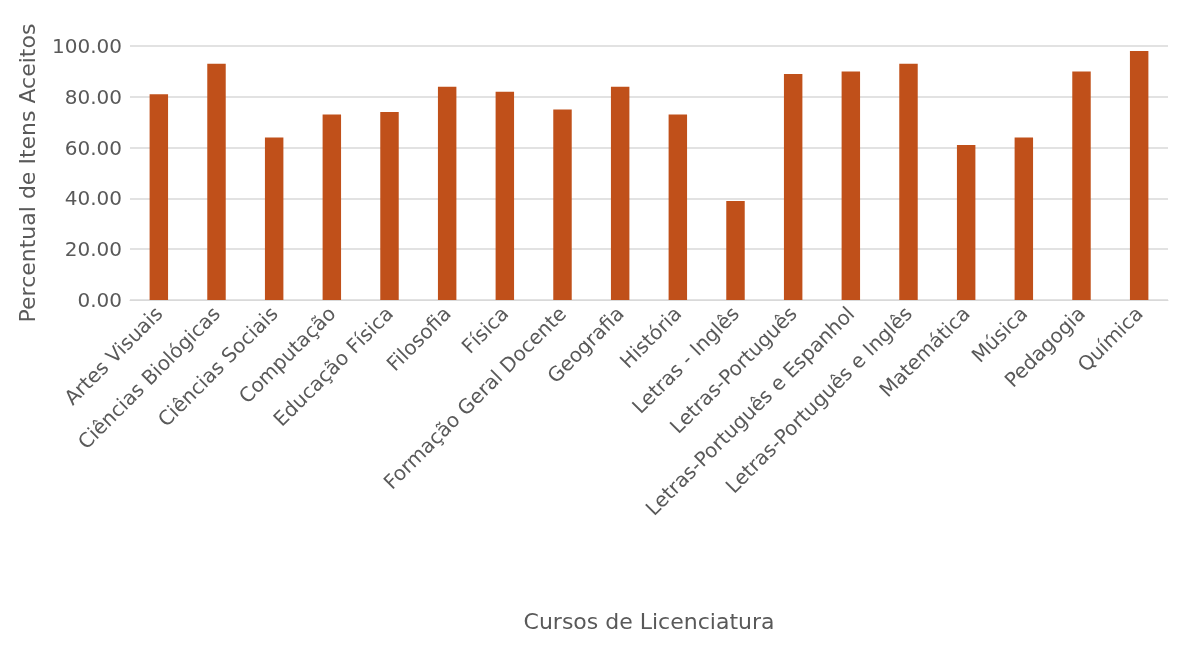  I want to click on y-tick-label: 60.00, so click(93, 147).